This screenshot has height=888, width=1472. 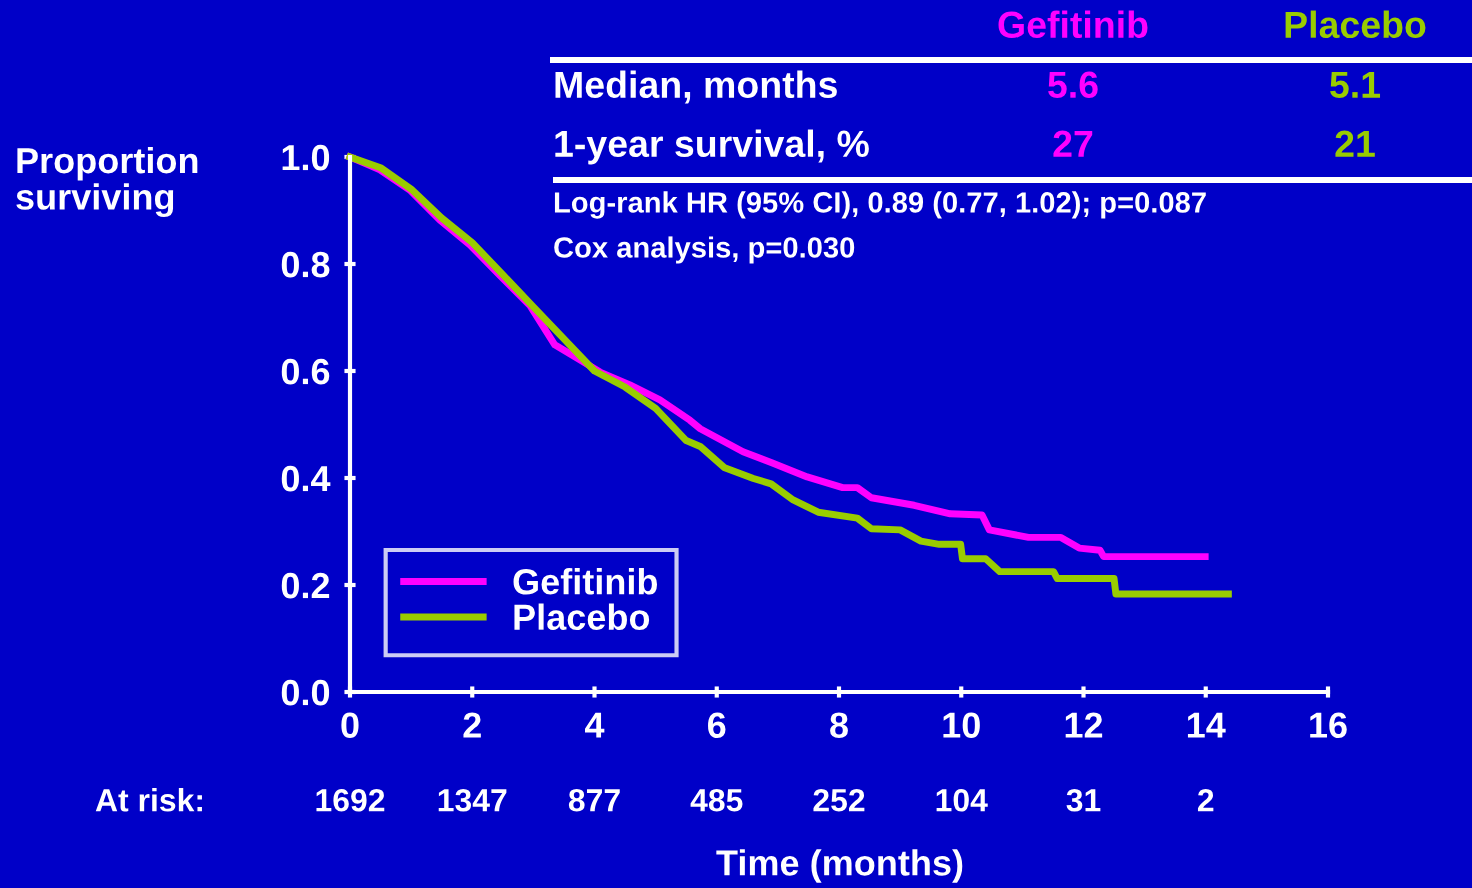 What do you see at coordinates (704, 250) in the screenshot?
I see `annotation: Cox analysis, p=0.030` at bounding box center [704, 250].